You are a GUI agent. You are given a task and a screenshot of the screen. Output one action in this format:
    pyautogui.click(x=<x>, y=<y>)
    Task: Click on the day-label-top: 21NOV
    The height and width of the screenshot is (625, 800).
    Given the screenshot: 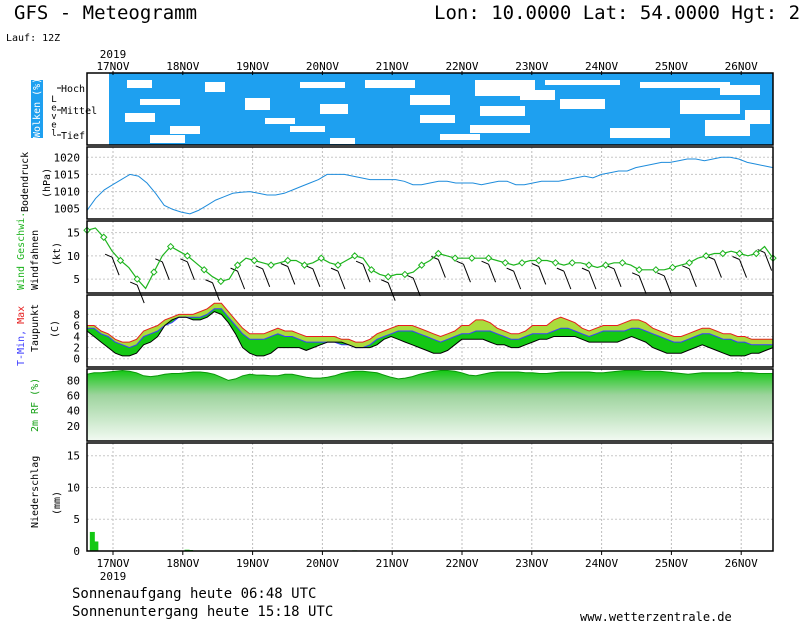 What is the action you would take?
    pyautogui.click(x=392, y=66)
    